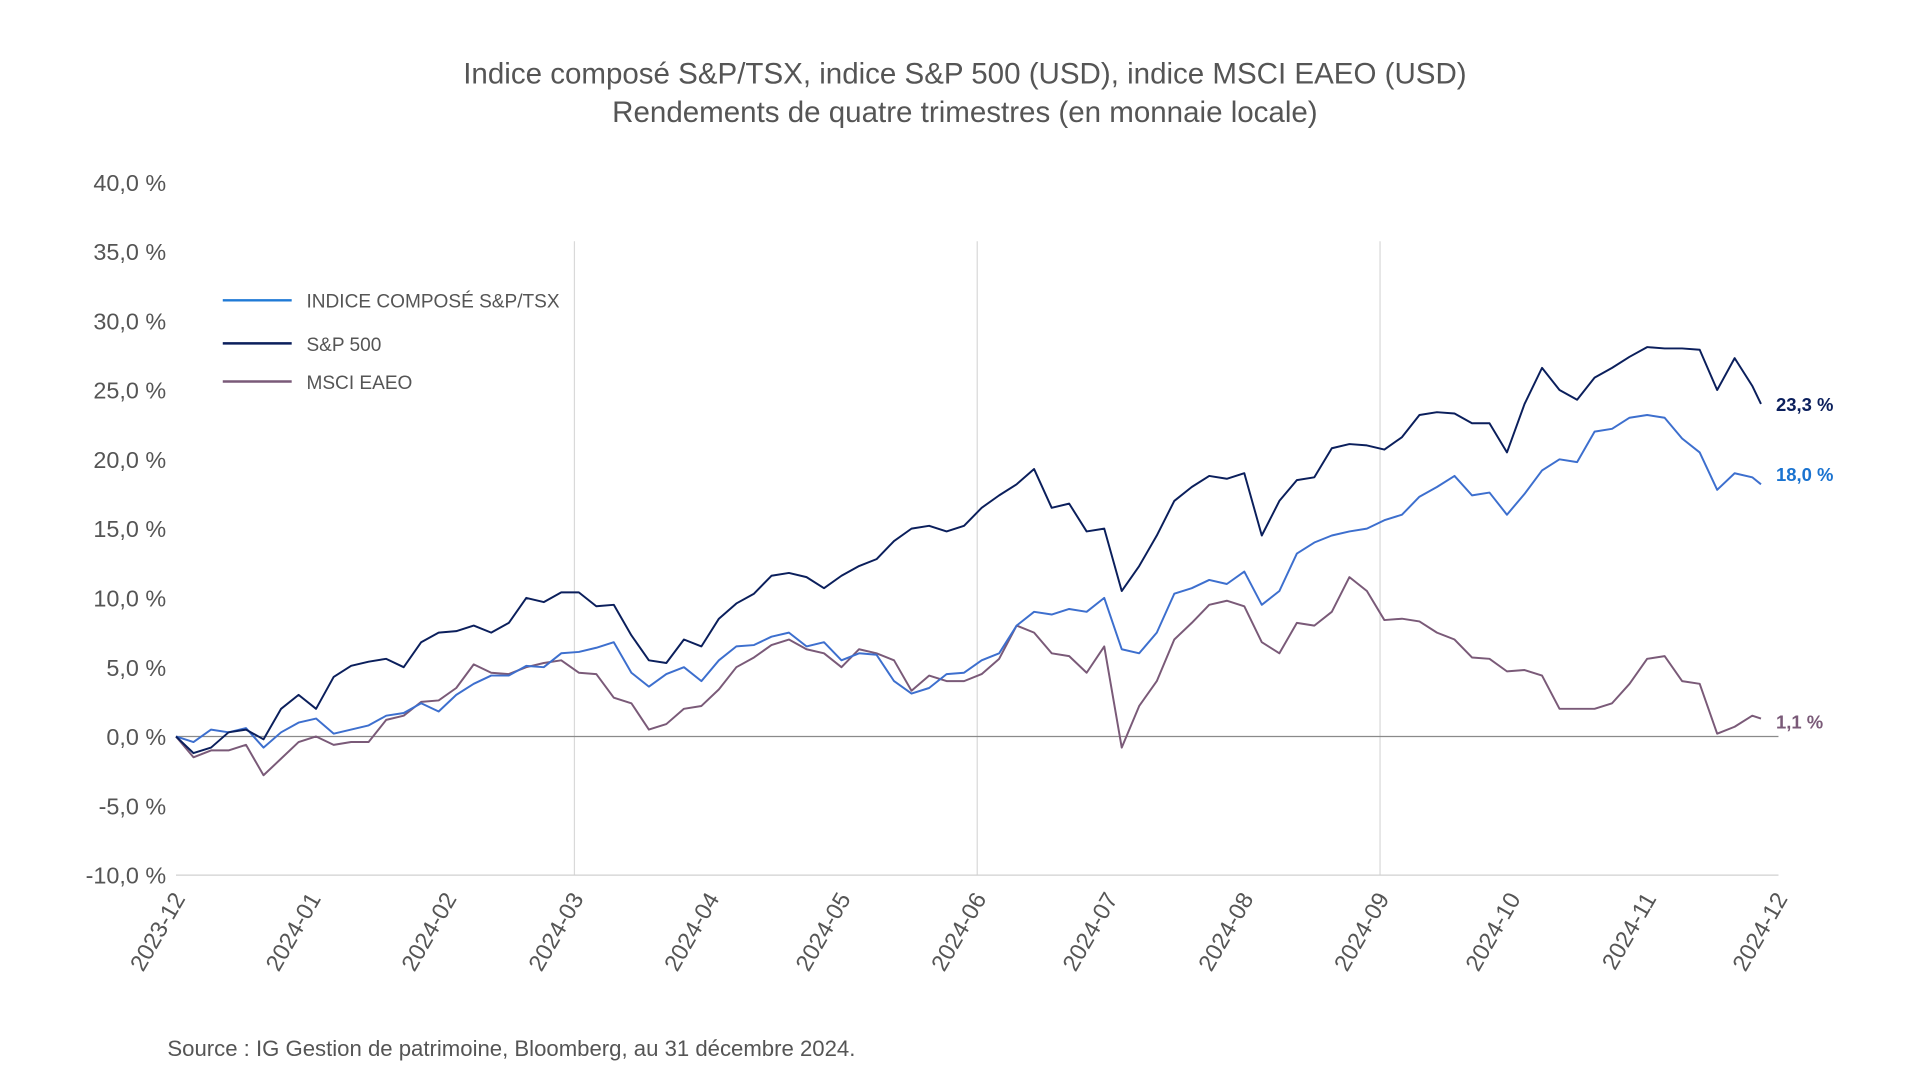 The height and width of the screenshot is (1080, 1920). Describe the element at coordinates (343, 345) in the screenshot. I see `legend-label: S&P 500` at that location.